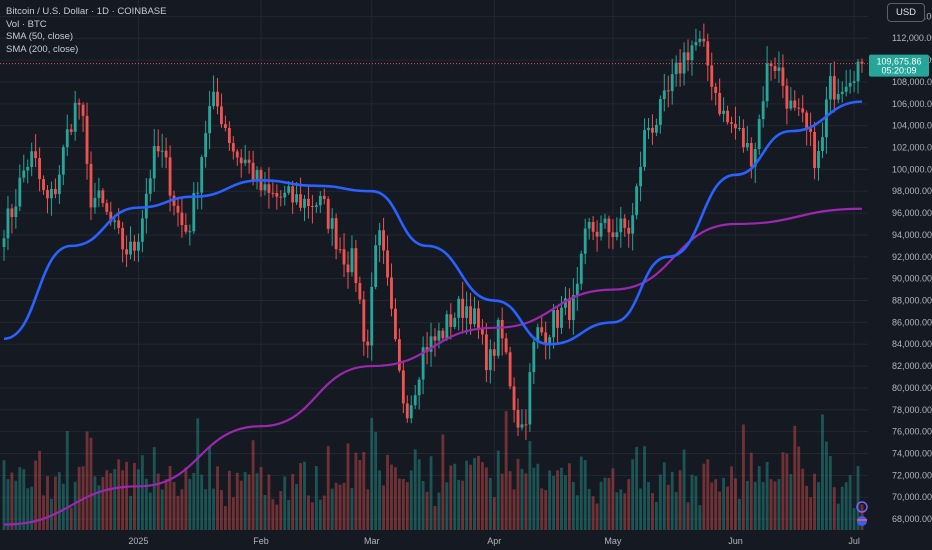 Image resolution: width=932 pixels, height=550 pixels. What do you see at coordinates (862, 513) in the screenshot?
I see `event-markers` at bounding box center [862, 513].